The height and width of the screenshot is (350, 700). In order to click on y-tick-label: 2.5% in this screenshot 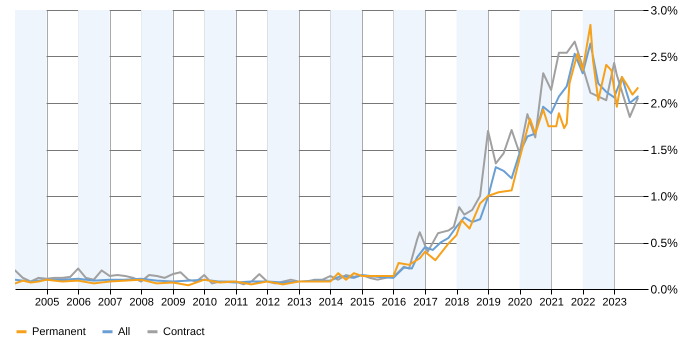, I will do `click(664, 57)`.